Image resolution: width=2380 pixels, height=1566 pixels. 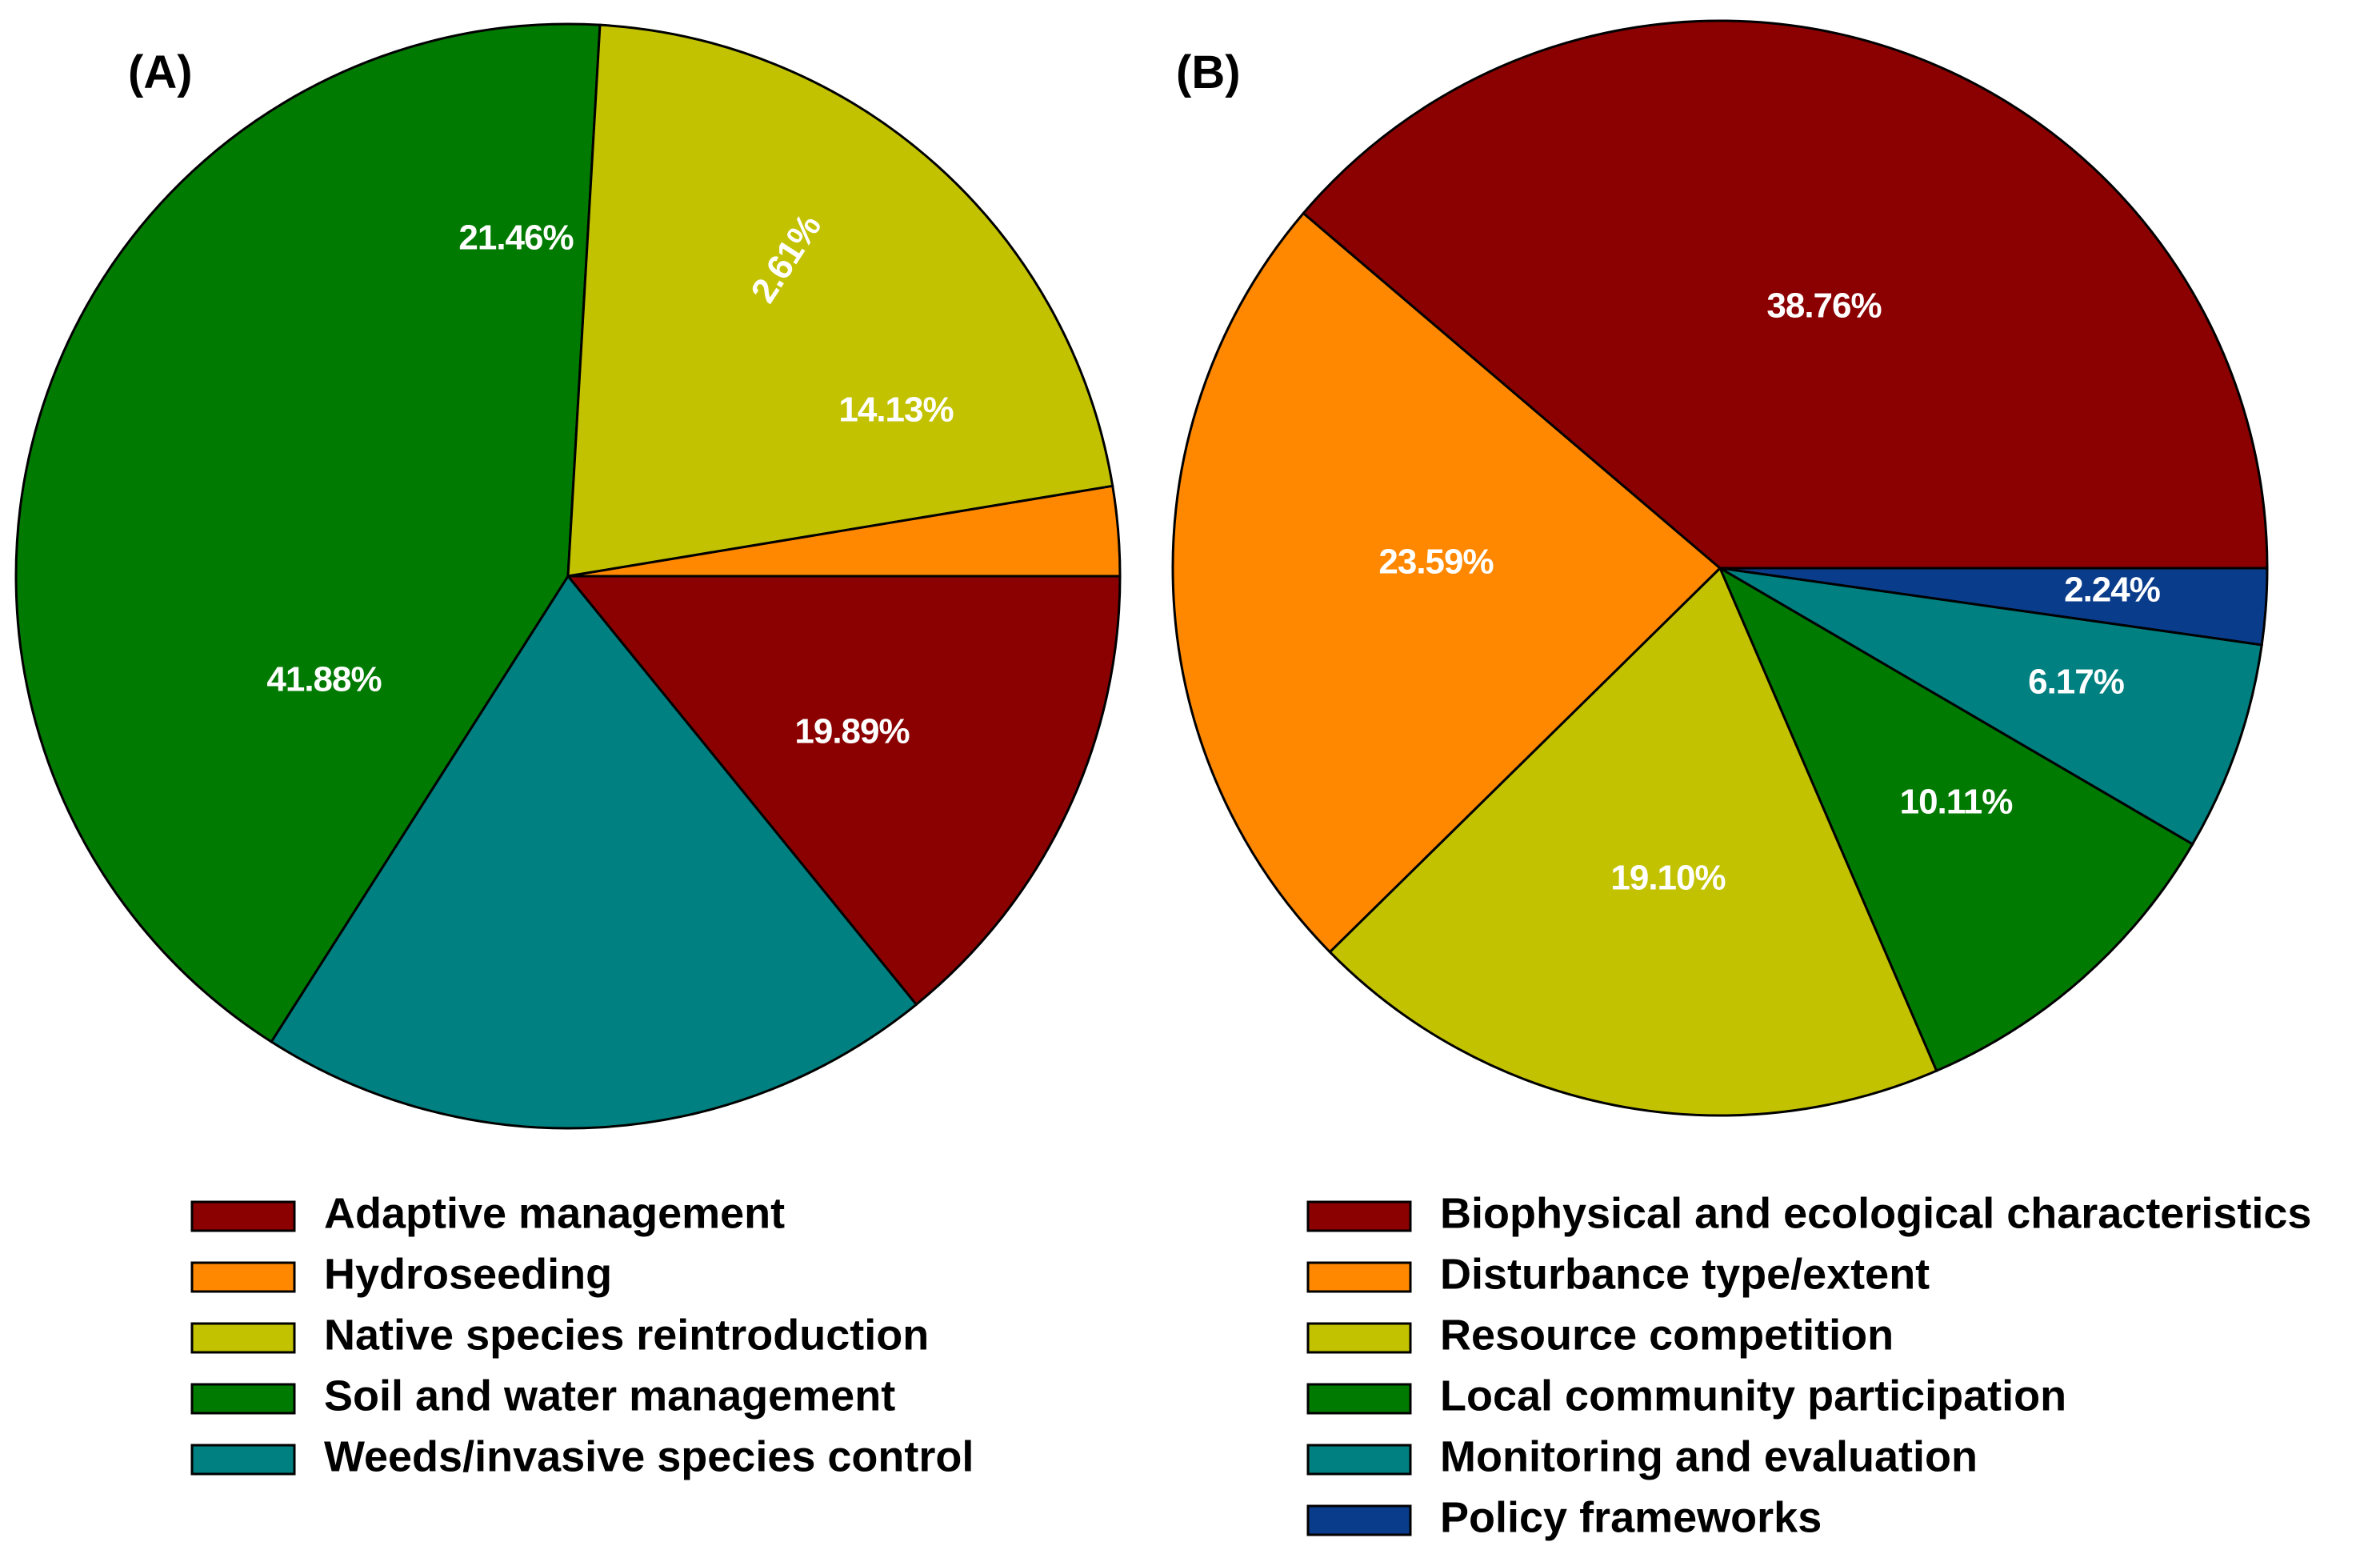 What do you see at coordinates (843, 791) in the screenshot?
I see `slice-adaptive-management` at bounding box center [843, 791].